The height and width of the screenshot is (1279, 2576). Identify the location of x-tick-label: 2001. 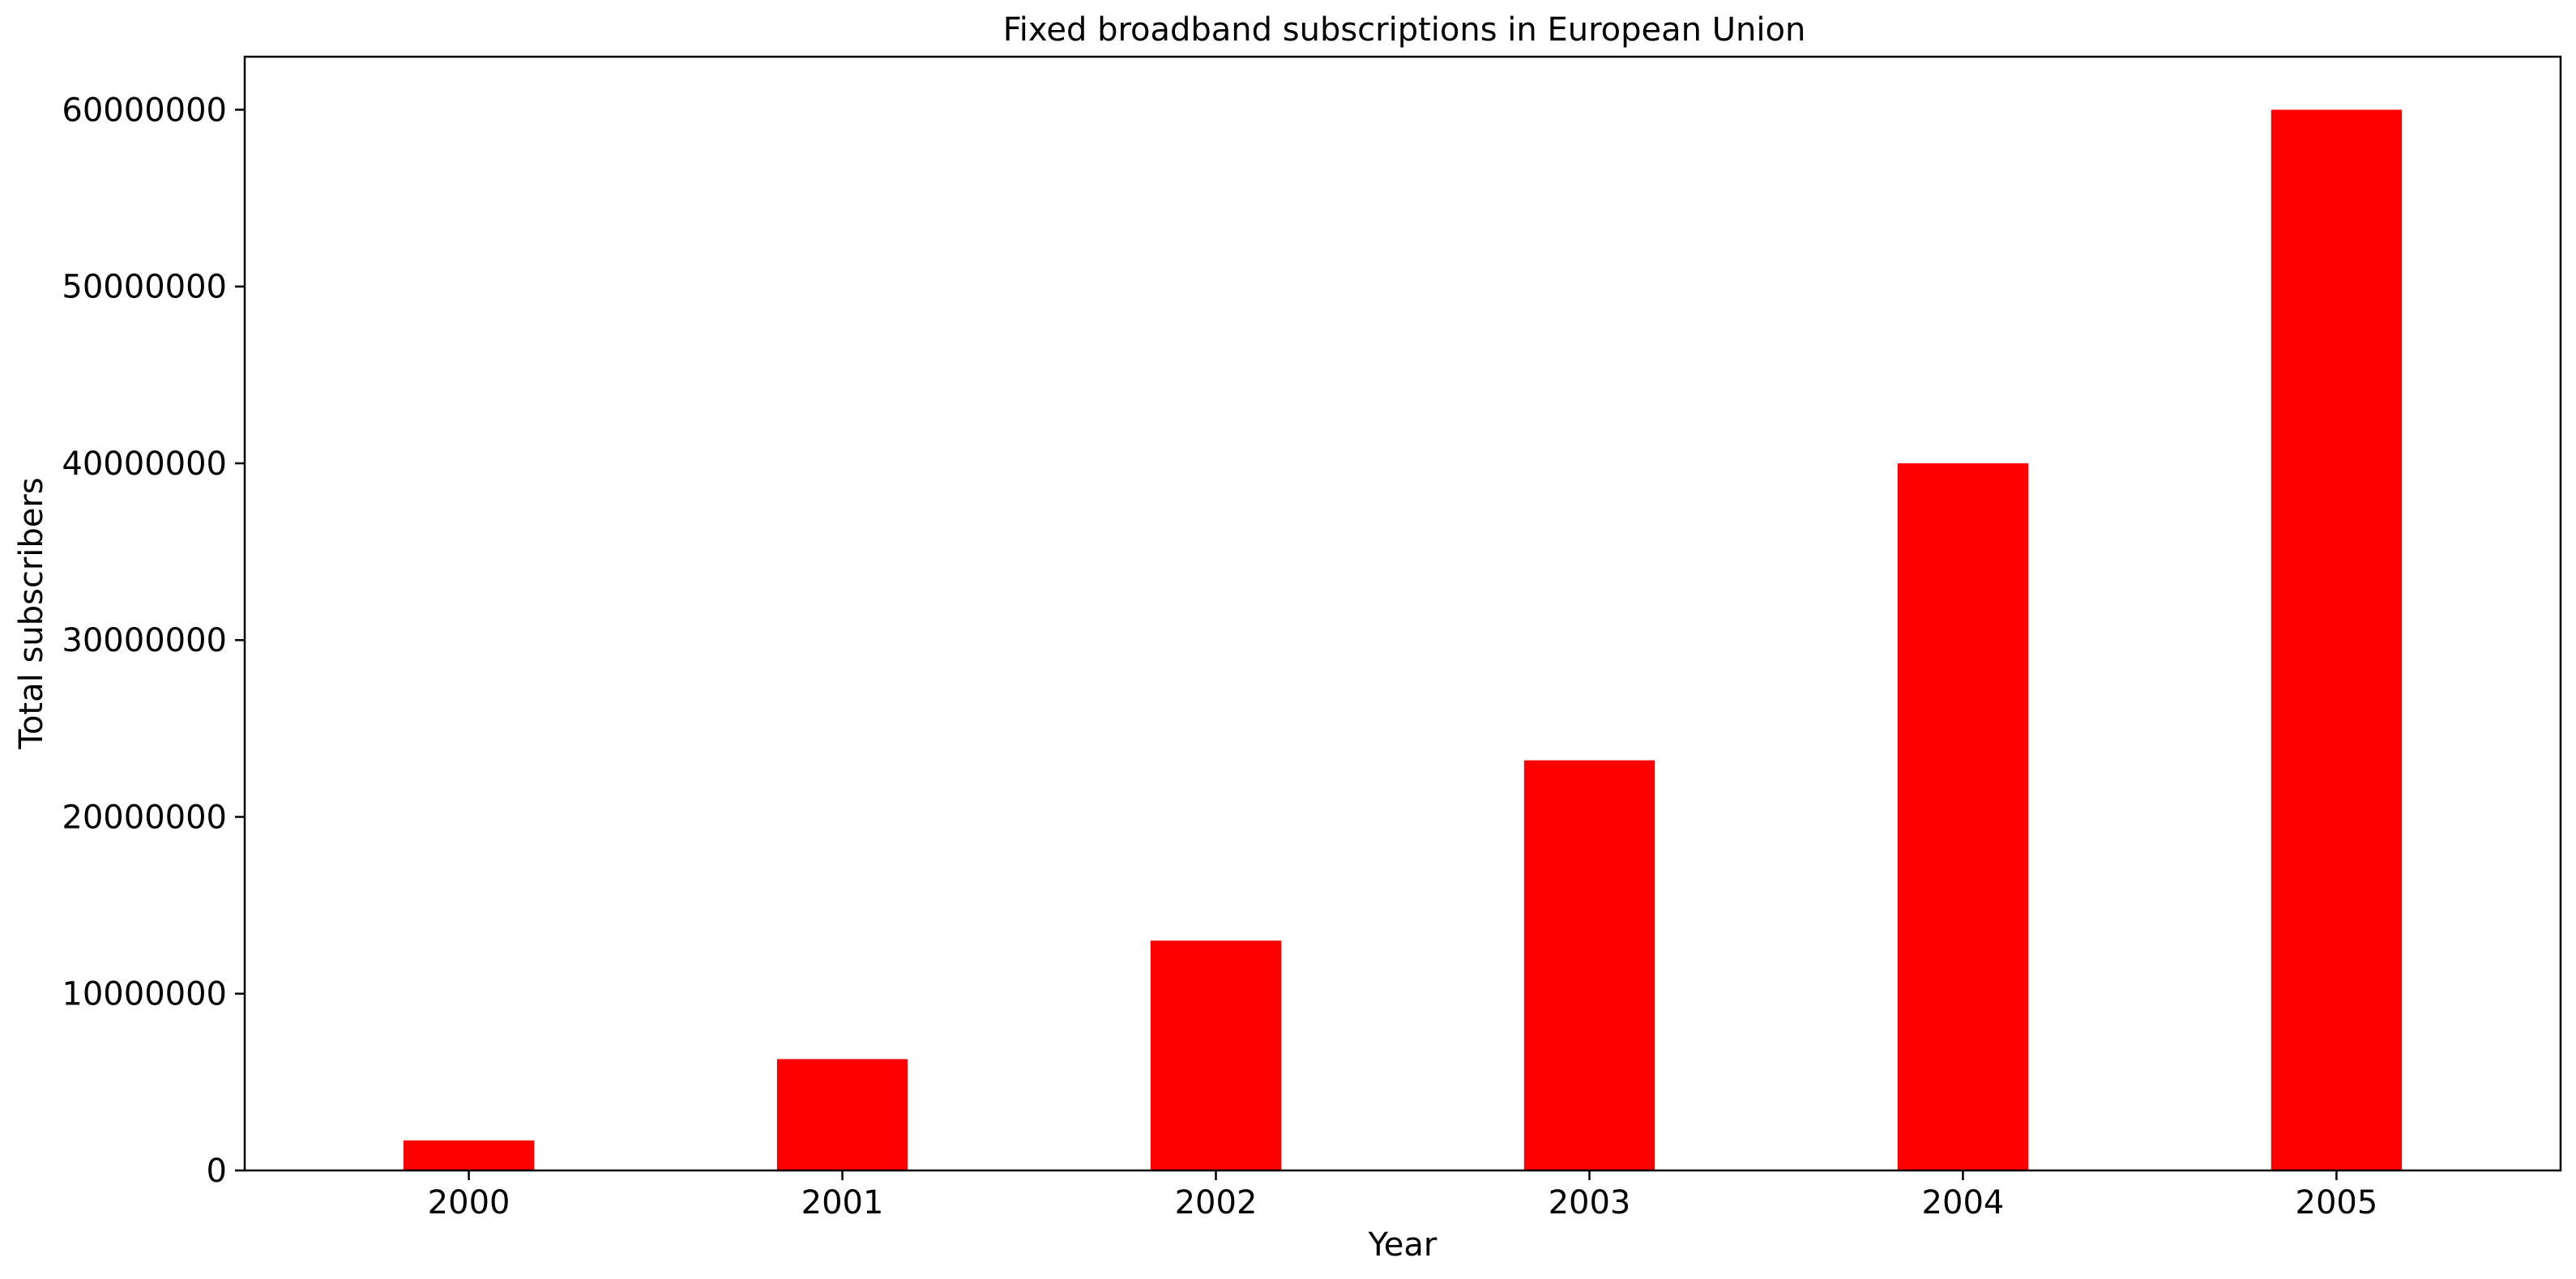
(842, 1202).